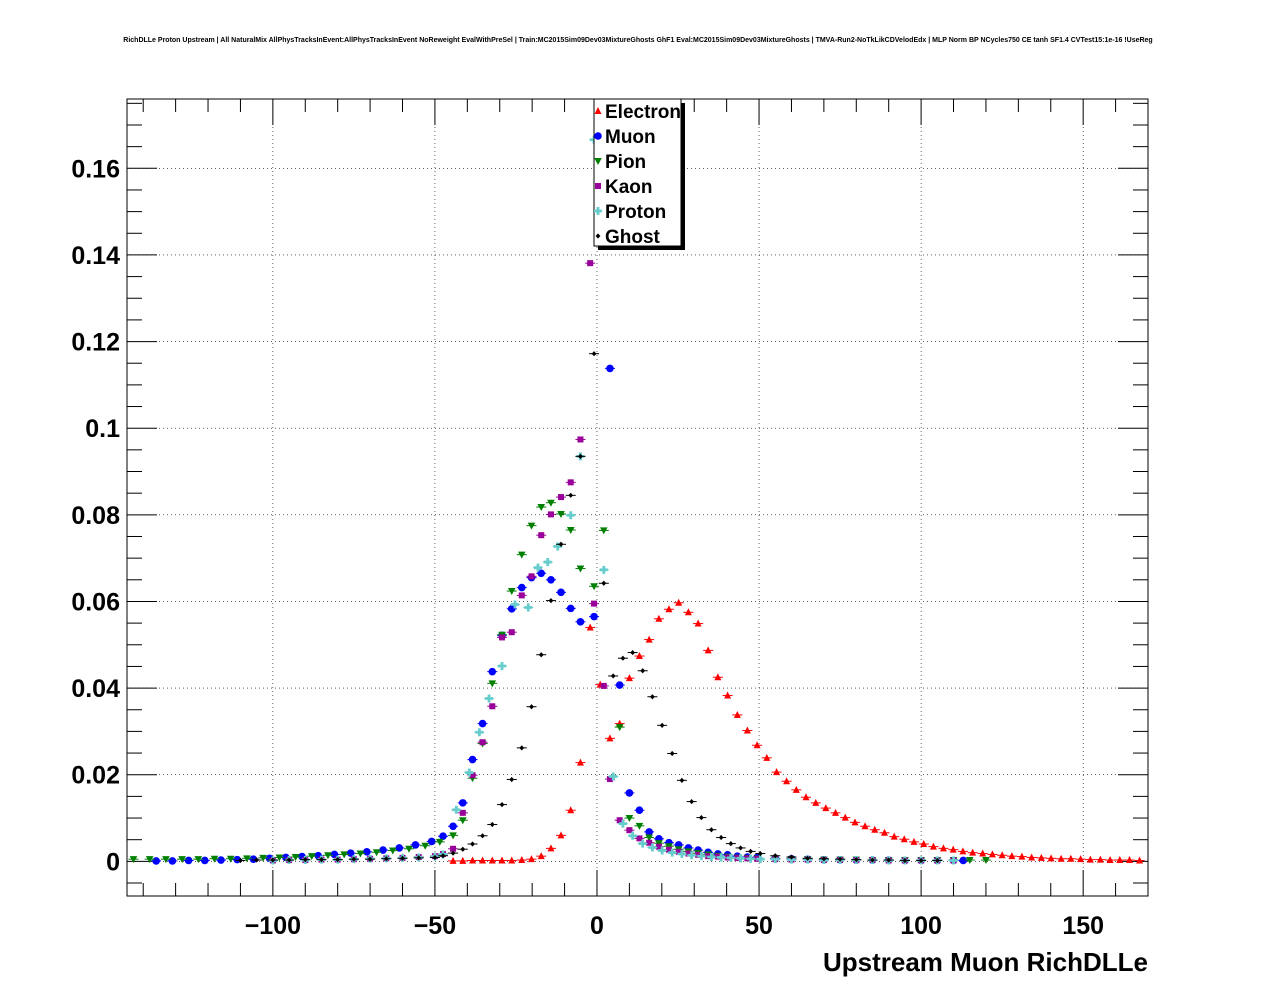 The image size is (1276, 996). I want to click on x-axis-title: Upstream Muon RichDLLe, so click(985, 962).